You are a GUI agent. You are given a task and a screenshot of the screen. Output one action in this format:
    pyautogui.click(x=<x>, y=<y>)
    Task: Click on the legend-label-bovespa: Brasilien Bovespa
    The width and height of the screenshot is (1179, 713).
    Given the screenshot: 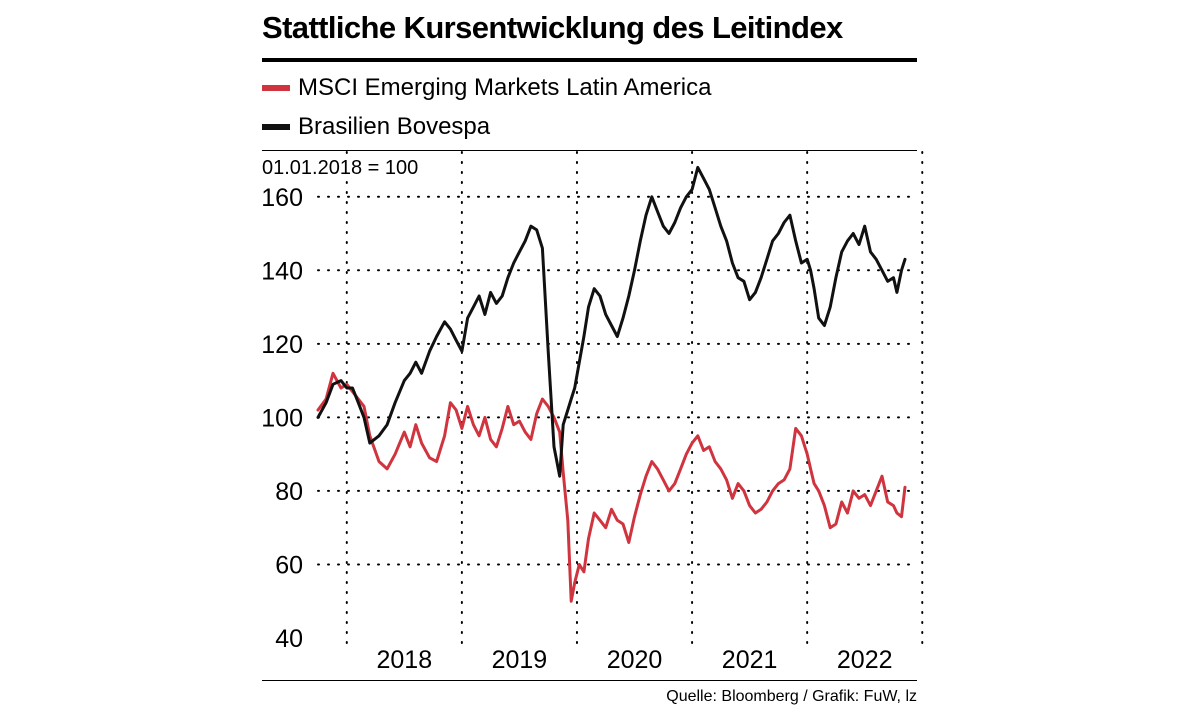 What is the action you would take?
    pyautogui.click(x=394, y=126)
    